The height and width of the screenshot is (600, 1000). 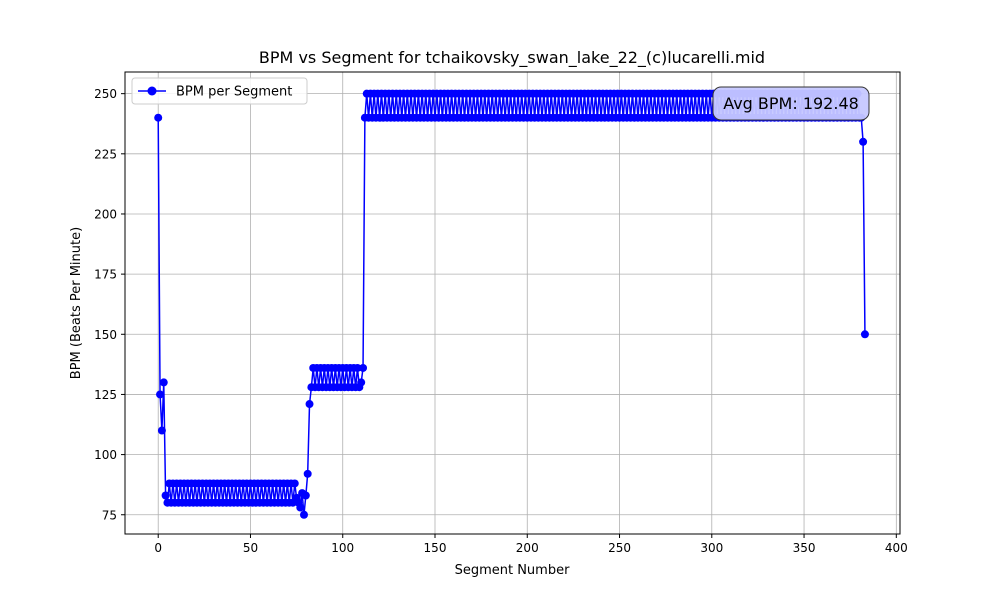 I want to click on legend-marker-swatch, so click(x=152, y=91).